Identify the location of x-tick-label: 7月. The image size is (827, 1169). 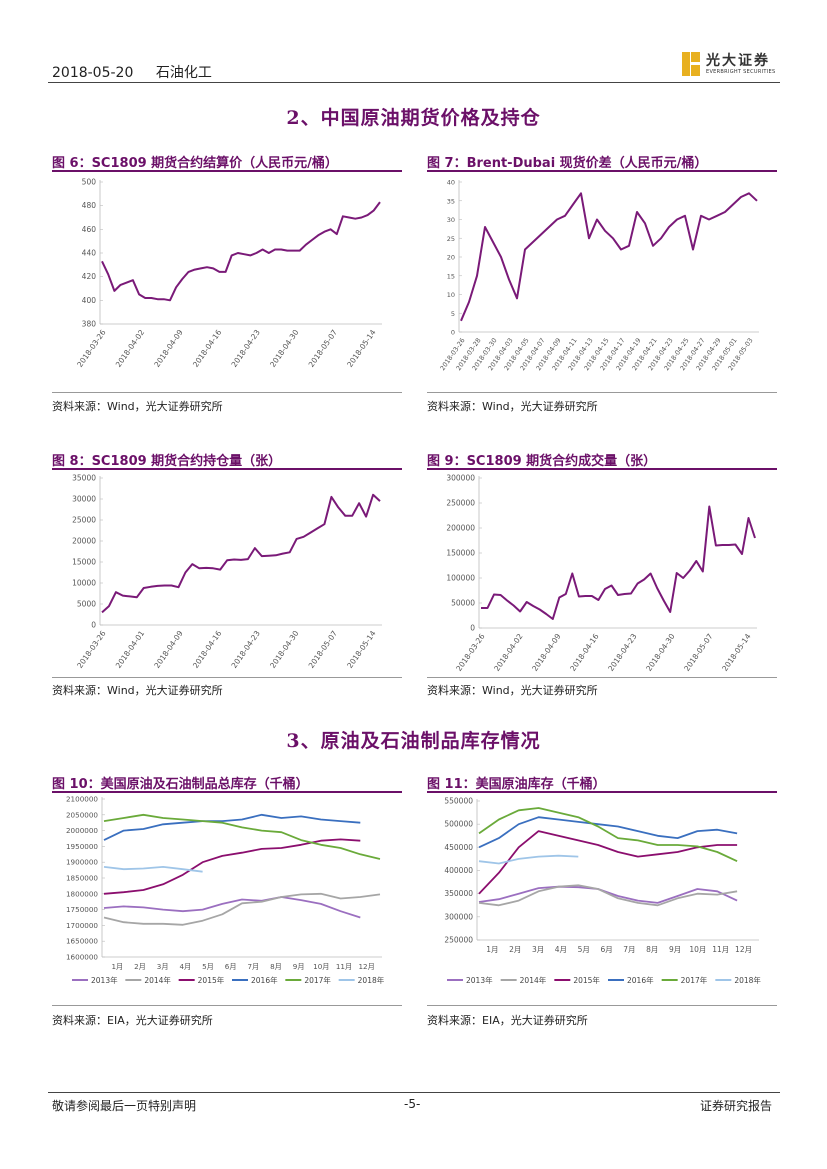
(629, 949).